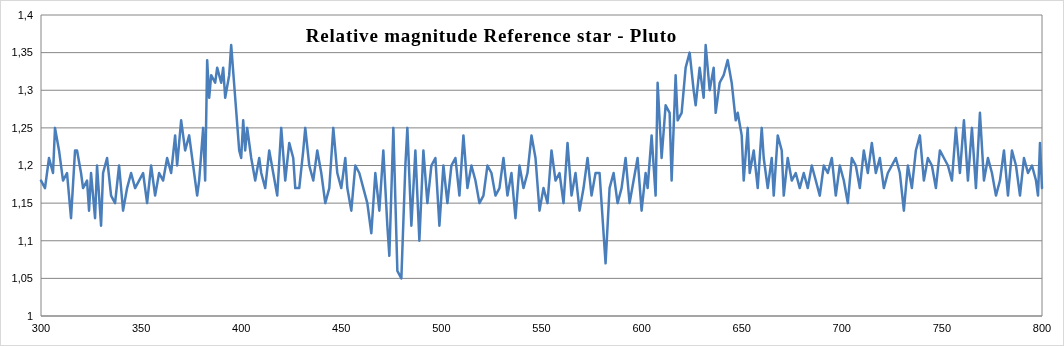  Describe the element at coordinates (641, 328) in the screenshot. I see `x-tick-label: 600` at that location.